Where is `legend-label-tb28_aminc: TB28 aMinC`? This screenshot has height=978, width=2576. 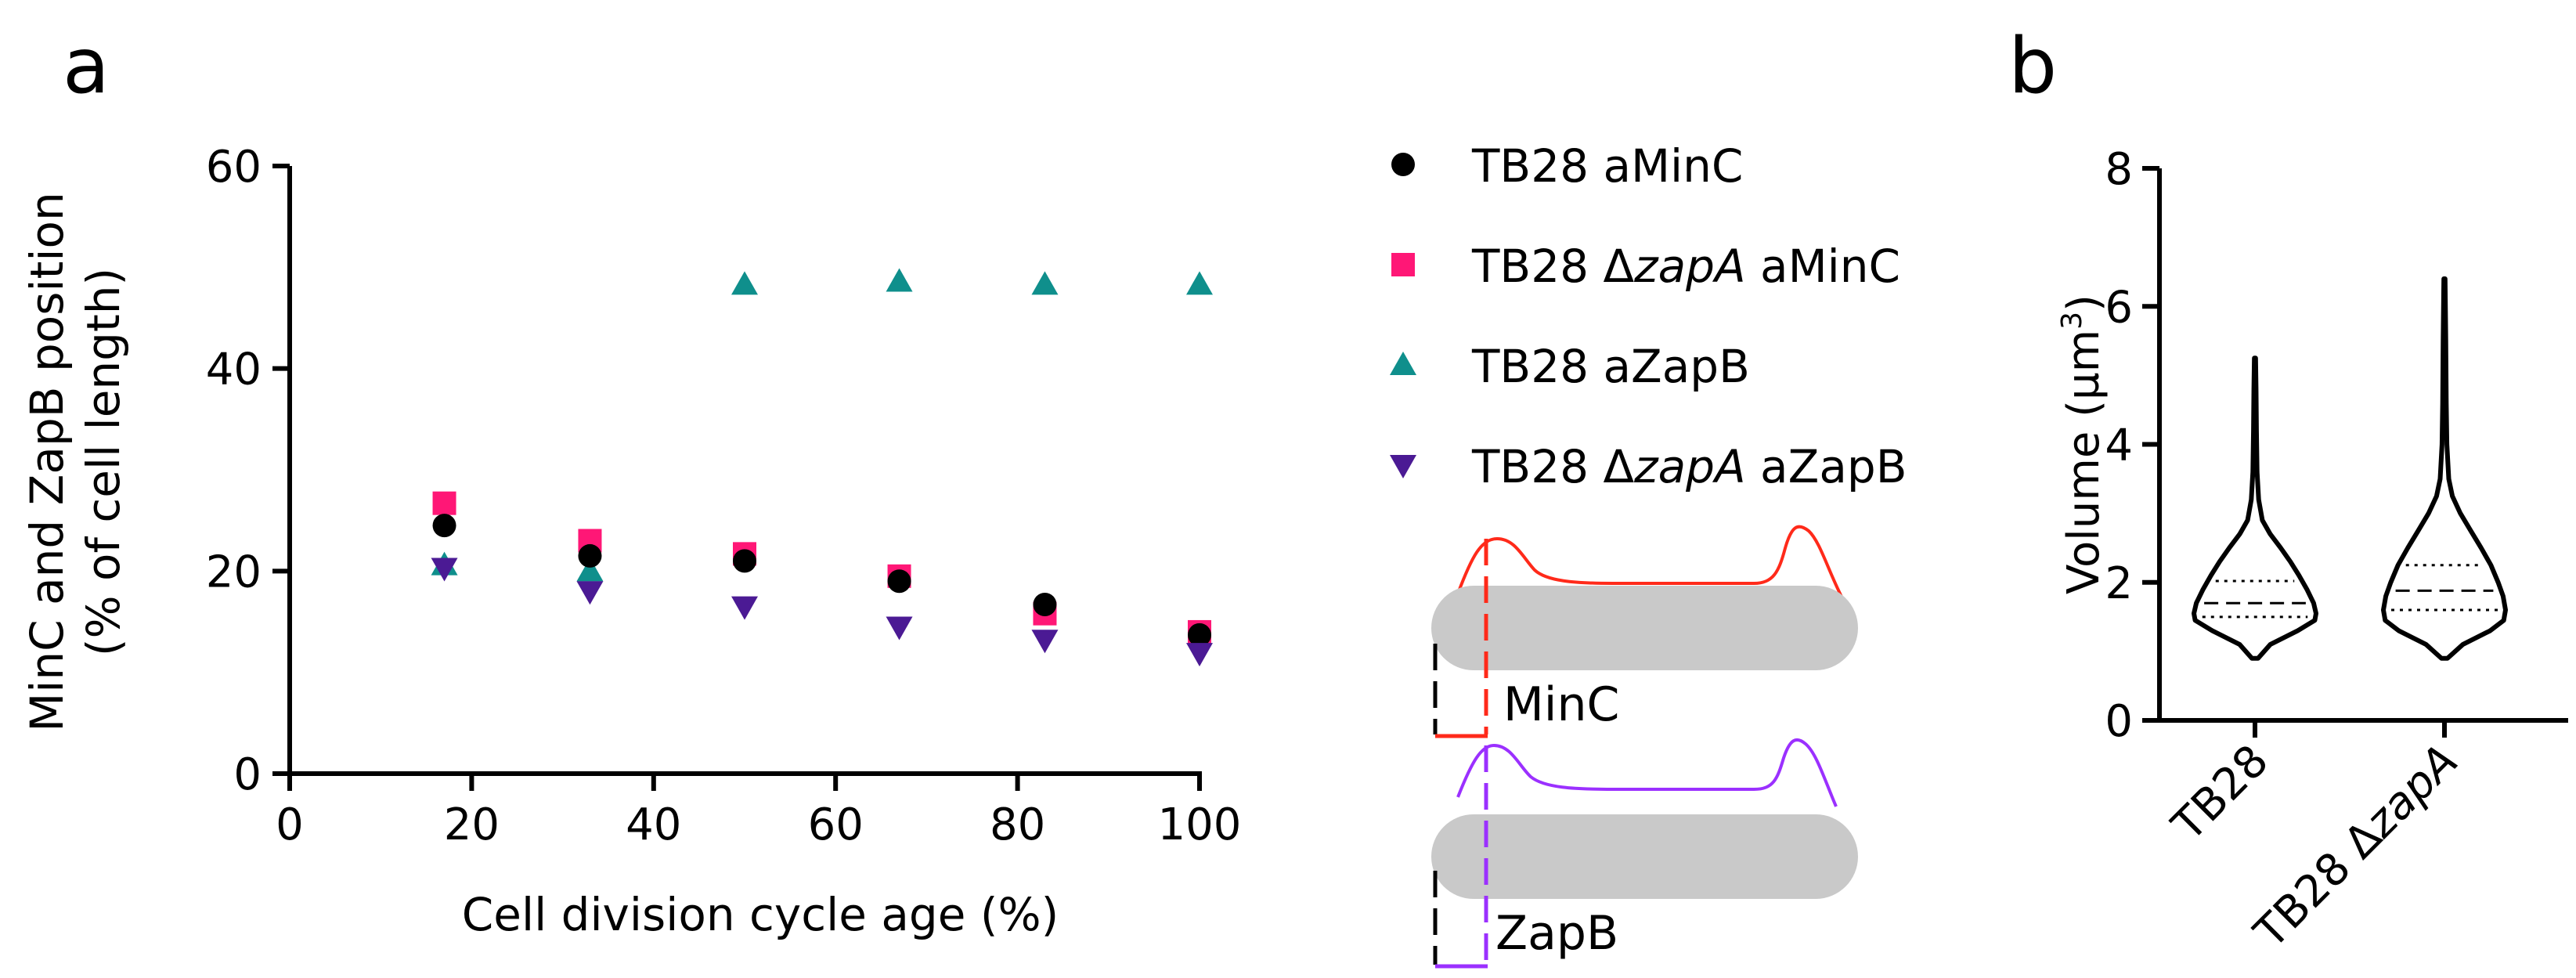 legend-label-tb28_aminc: TB28 aMinC is located at coordinates (1607, 166).